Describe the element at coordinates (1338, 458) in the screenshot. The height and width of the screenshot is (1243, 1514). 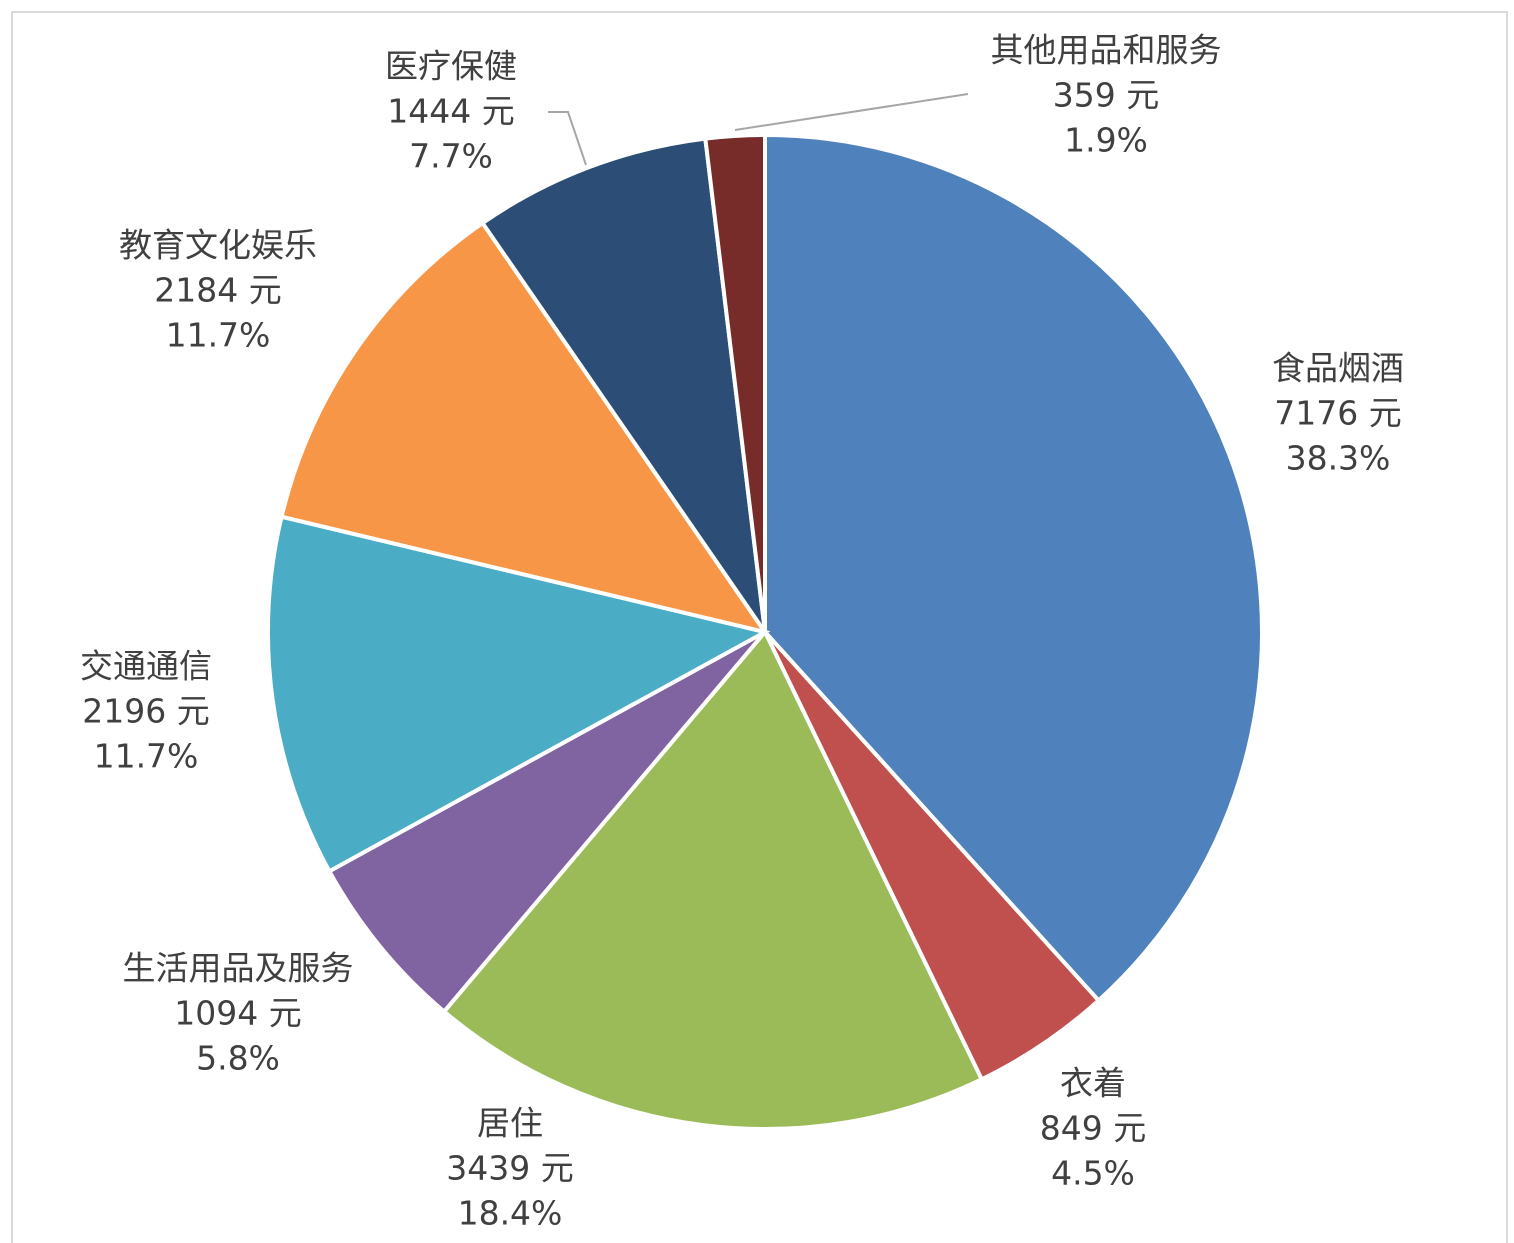
I see `slice-share-label: 38.3%` at that location.